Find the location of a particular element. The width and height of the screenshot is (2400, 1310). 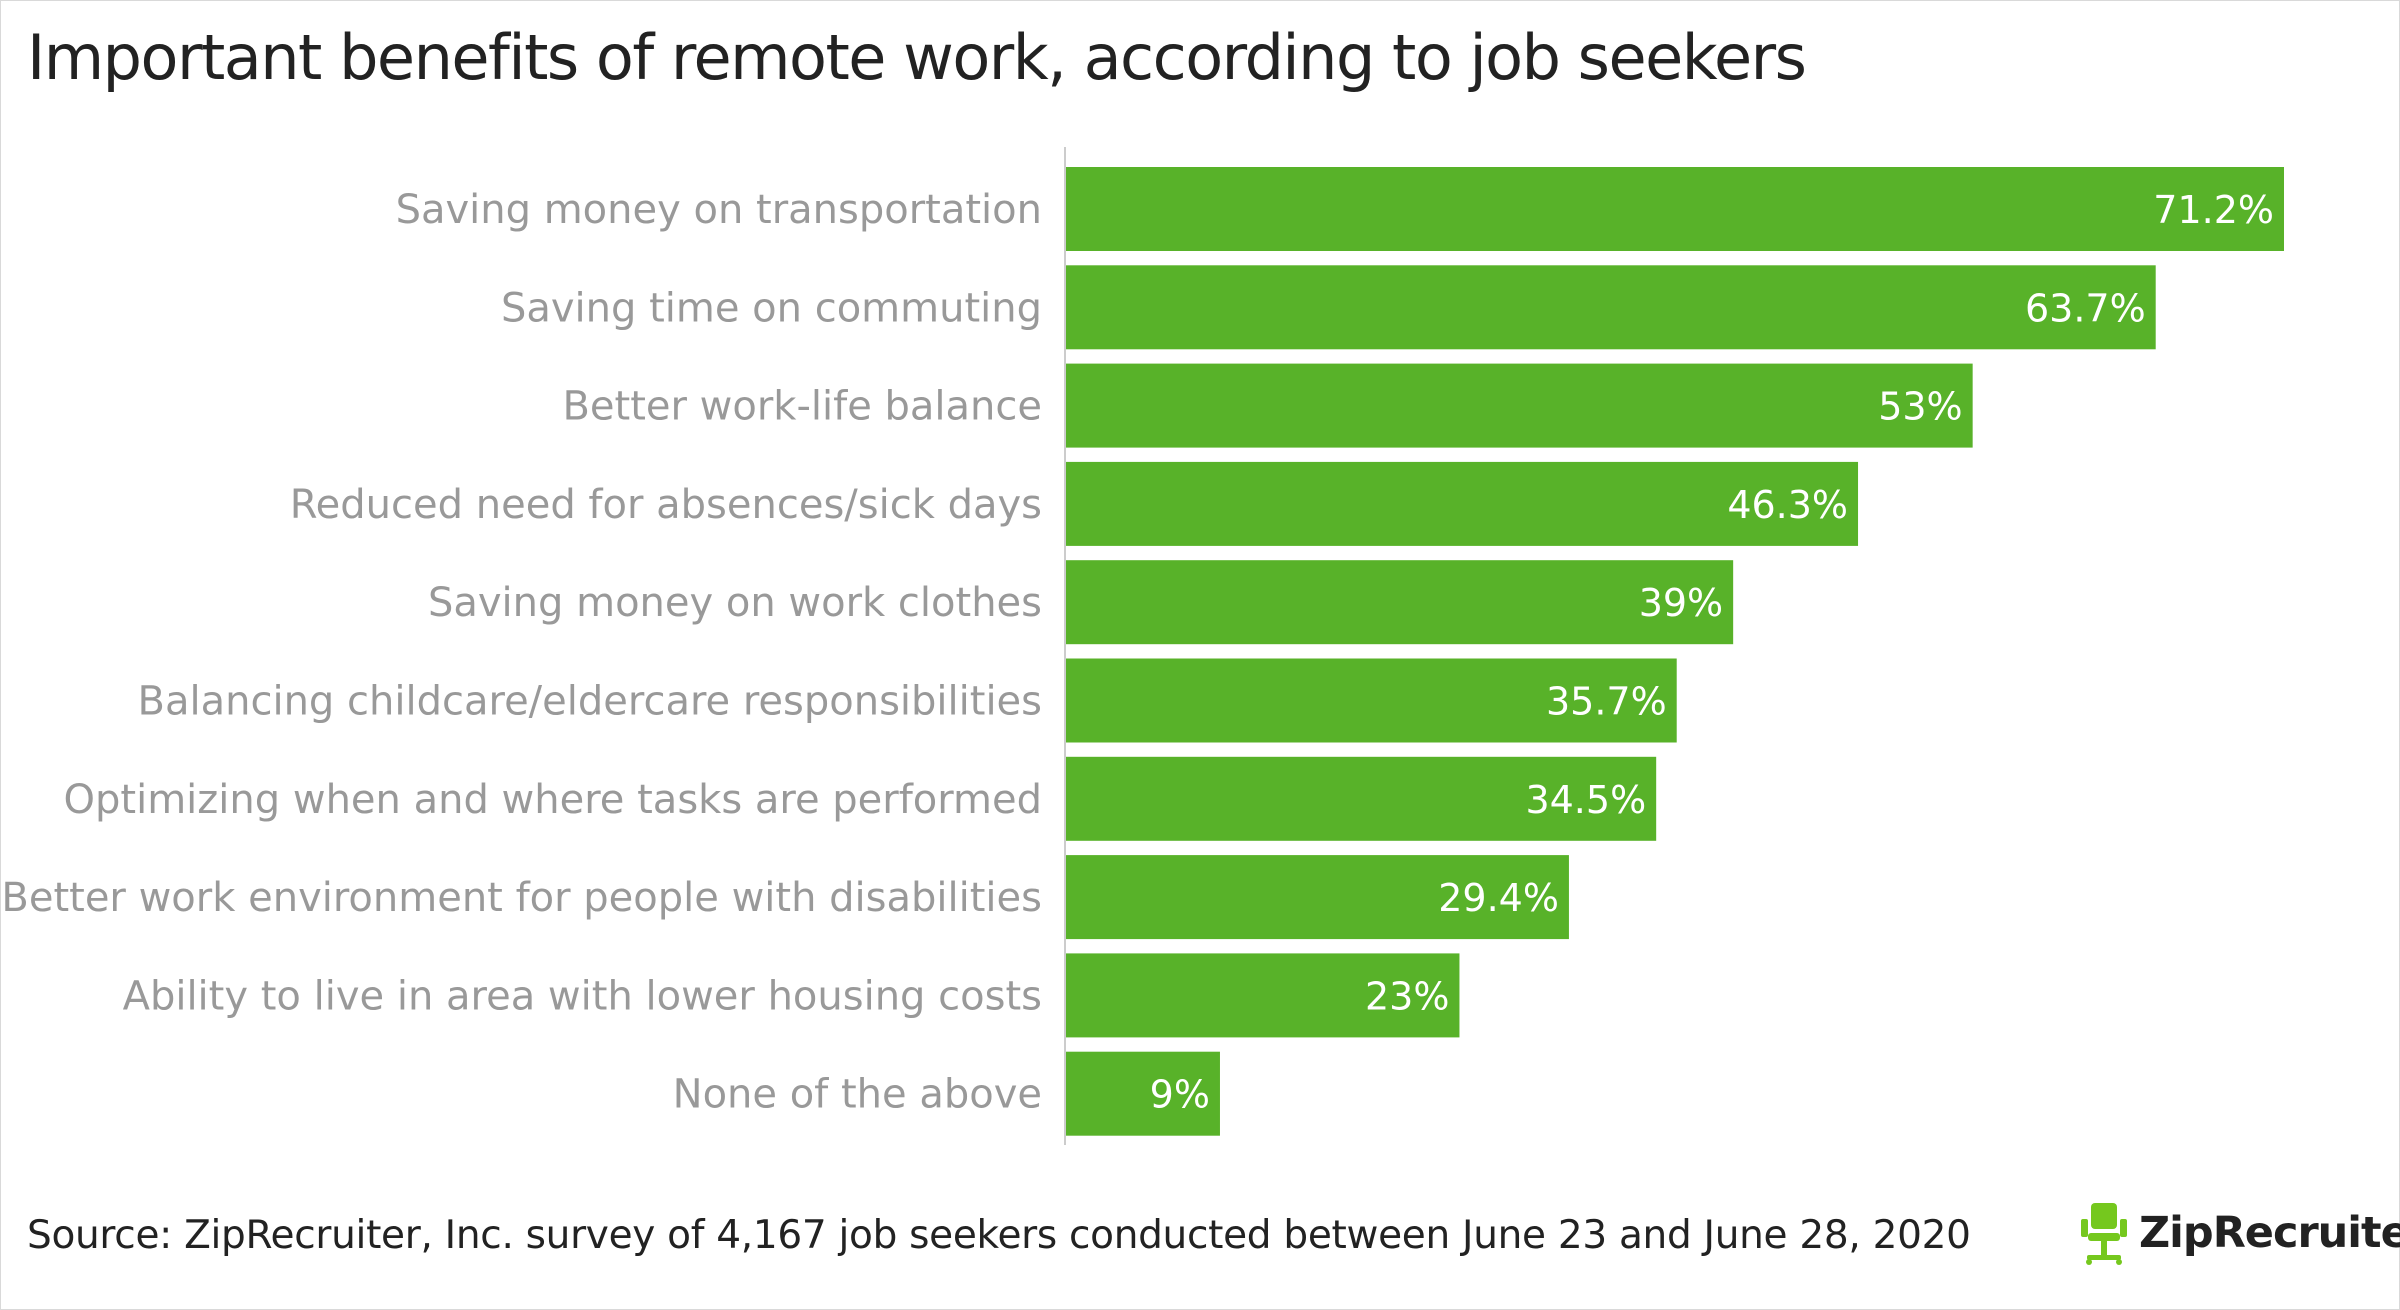

brand-name: ZipRecruiter is located at coordinates (2269, 1233).